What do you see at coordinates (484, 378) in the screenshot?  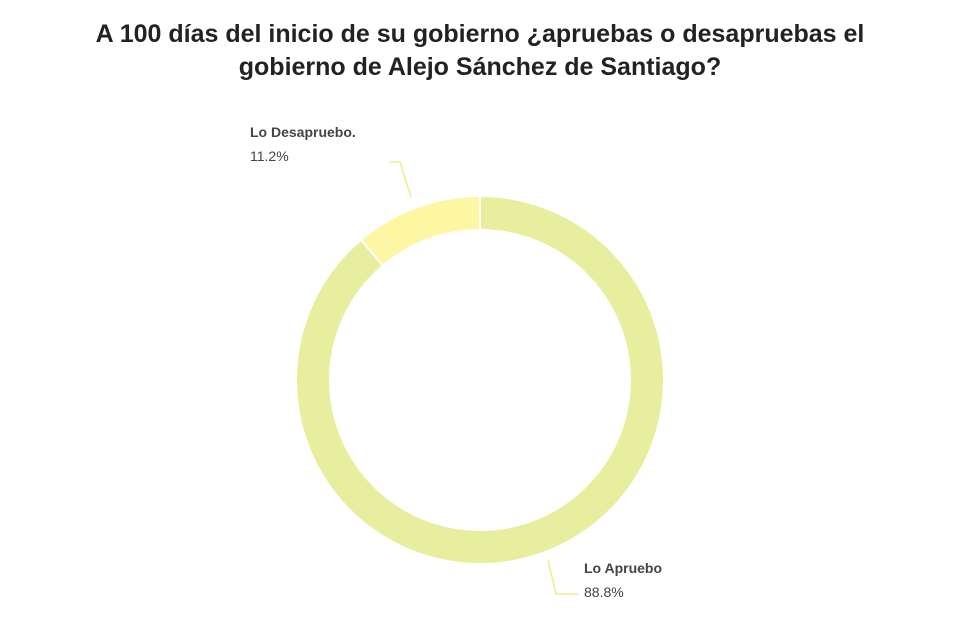 I see `leader-lines` at bounding box center [484, 378].